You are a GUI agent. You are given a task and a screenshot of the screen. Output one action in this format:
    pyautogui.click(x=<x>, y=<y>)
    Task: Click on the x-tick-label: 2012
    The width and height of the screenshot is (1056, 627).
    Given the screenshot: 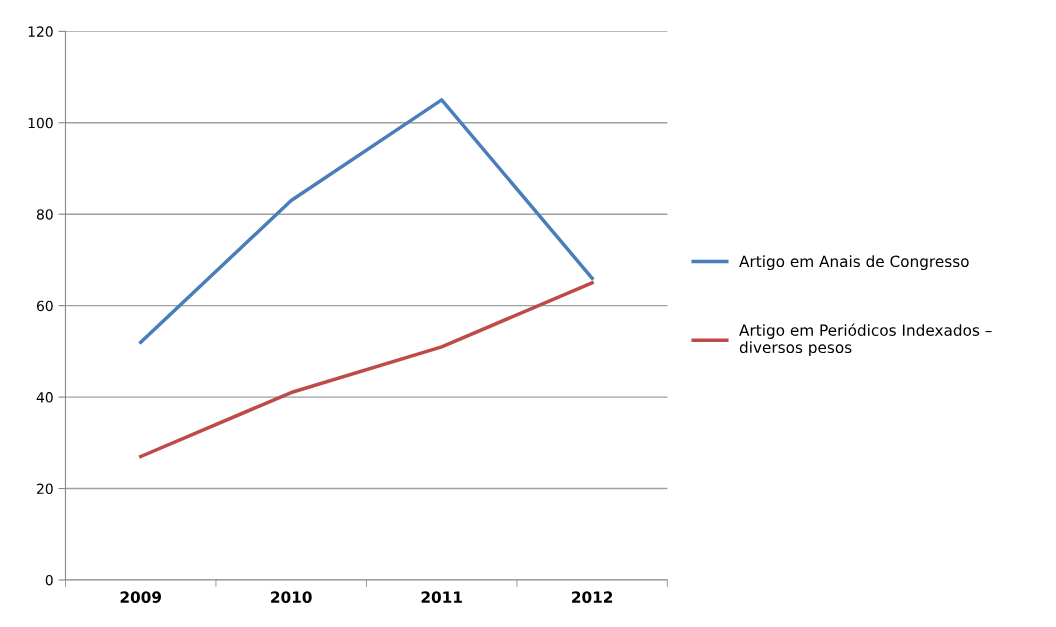 What is the action you would take?
    pyautogui.click(x=592, y=597)
    